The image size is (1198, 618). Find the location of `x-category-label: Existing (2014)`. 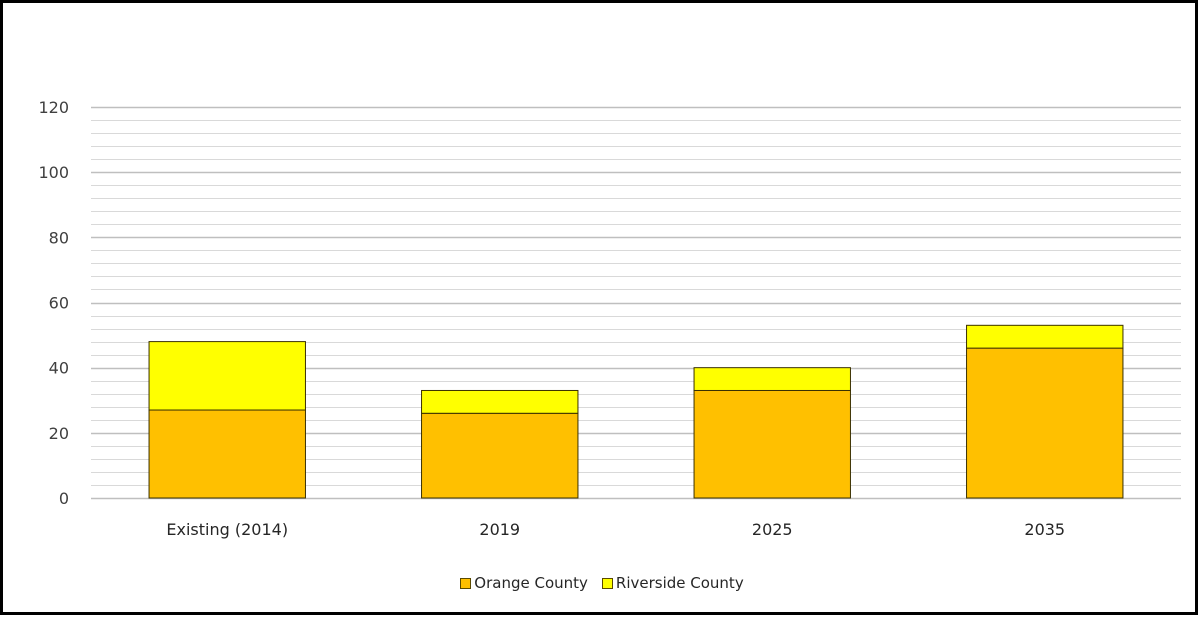

x-category-label: Existing (2014) is located at coordinates (227, 529).